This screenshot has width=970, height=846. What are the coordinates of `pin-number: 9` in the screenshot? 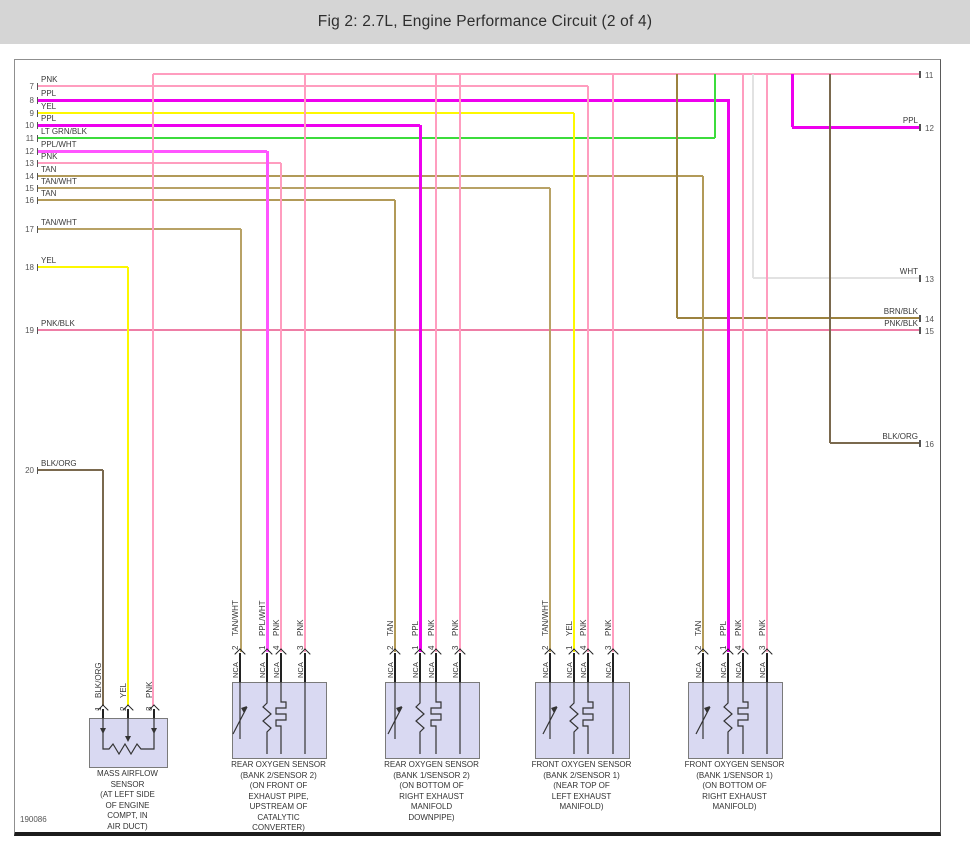 It's located at (31, 113).